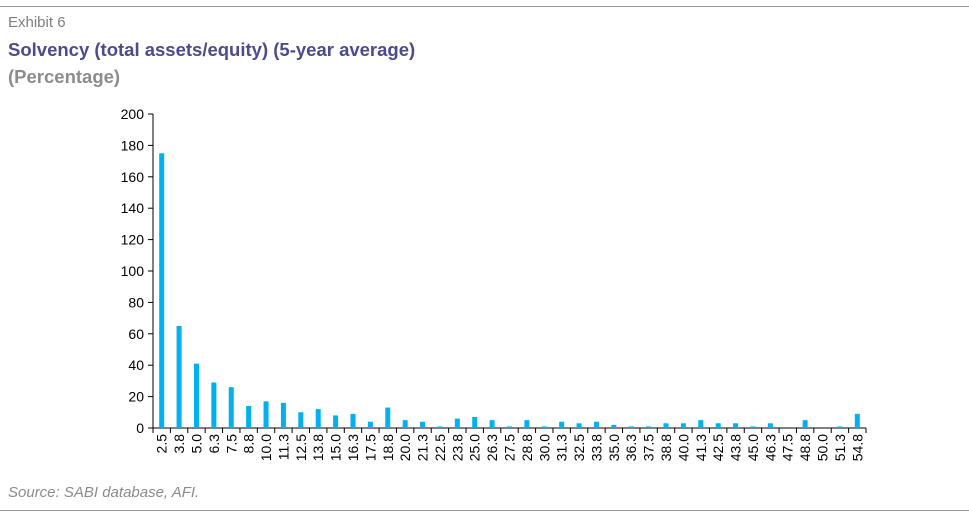  What do you see at coordinates (788, 447) in the screenshot?
I see `x-tick-label: 47.5` at bounding box center [788, 447].